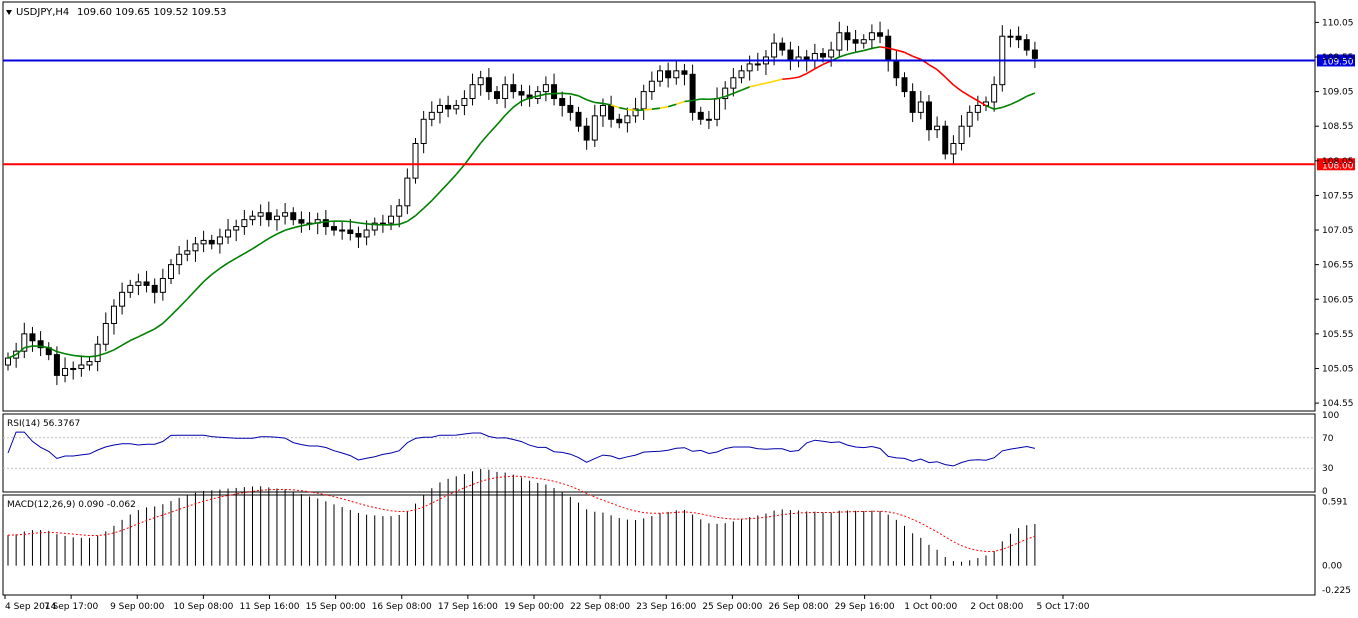  Describe the element at coordinates (402, 607) in the screenshot. I see `x-tick-label: 16 Sep 08:00` at that location.